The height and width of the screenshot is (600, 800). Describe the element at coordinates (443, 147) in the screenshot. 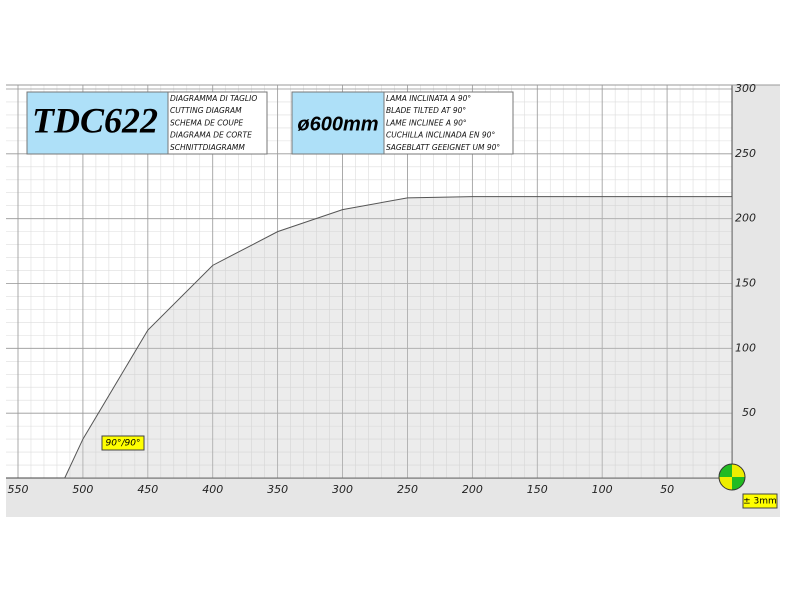

I see `header-line: SAGEBLATT GEEIGNET UM 90°` at that location.